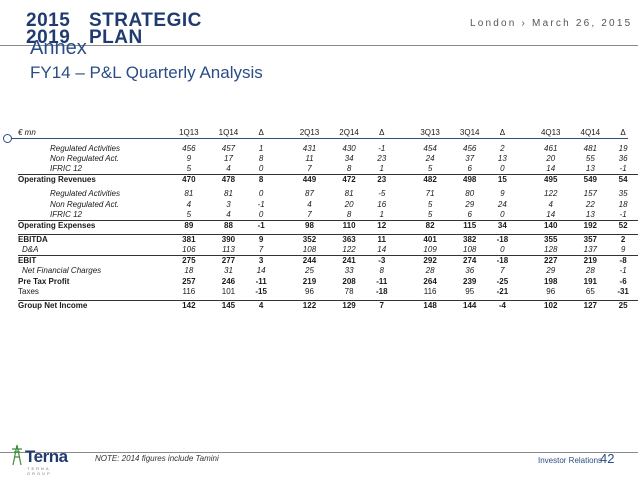 The image size is (638, 479). Describe the element at coordinates (430, 180) in the screenshot. I see `table-cell: 482` at that location.